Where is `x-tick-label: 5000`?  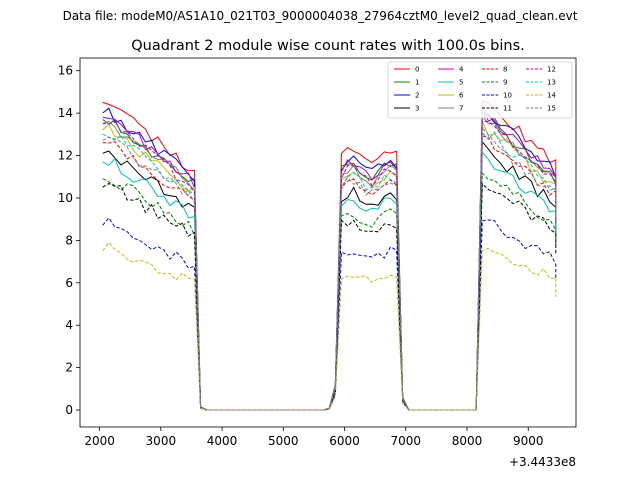
x-tick-label: 5000 is located at coordinates (283, 441).